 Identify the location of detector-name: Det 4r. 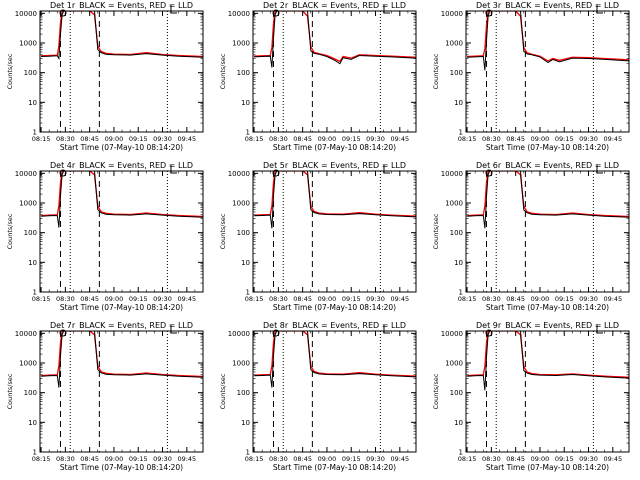
(63, 165).